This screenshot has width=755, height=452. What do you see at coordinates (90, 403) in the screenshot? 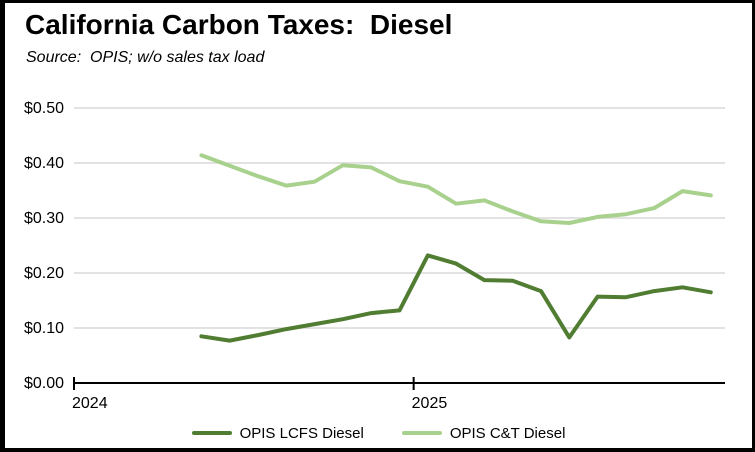
I see `x-axis-tick-label: 2024` at bounding box center [90, 403].